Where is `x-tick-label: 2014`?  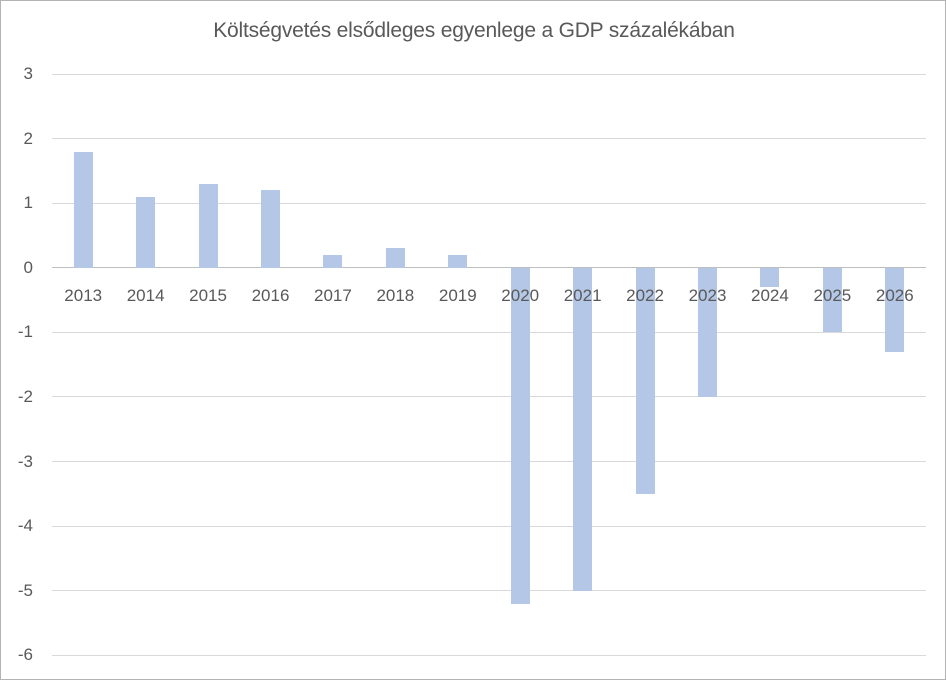 x-tick-label: 2014 is located at coordinates (145, 295).